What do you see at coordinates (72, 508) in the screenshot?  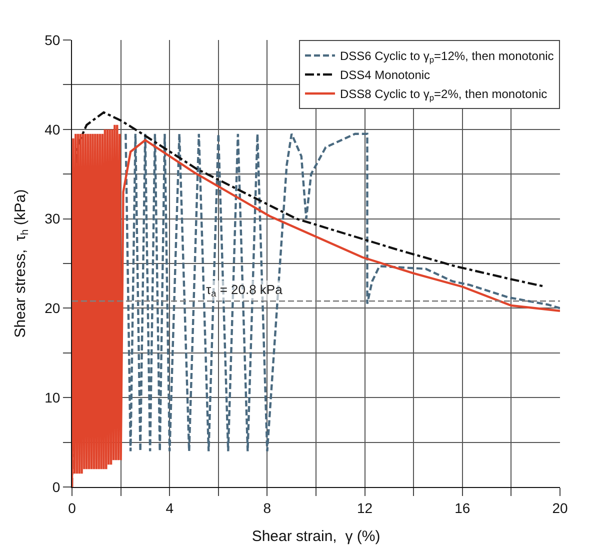 I see `x-tick-label: 0` at bounding box center [72, 508].